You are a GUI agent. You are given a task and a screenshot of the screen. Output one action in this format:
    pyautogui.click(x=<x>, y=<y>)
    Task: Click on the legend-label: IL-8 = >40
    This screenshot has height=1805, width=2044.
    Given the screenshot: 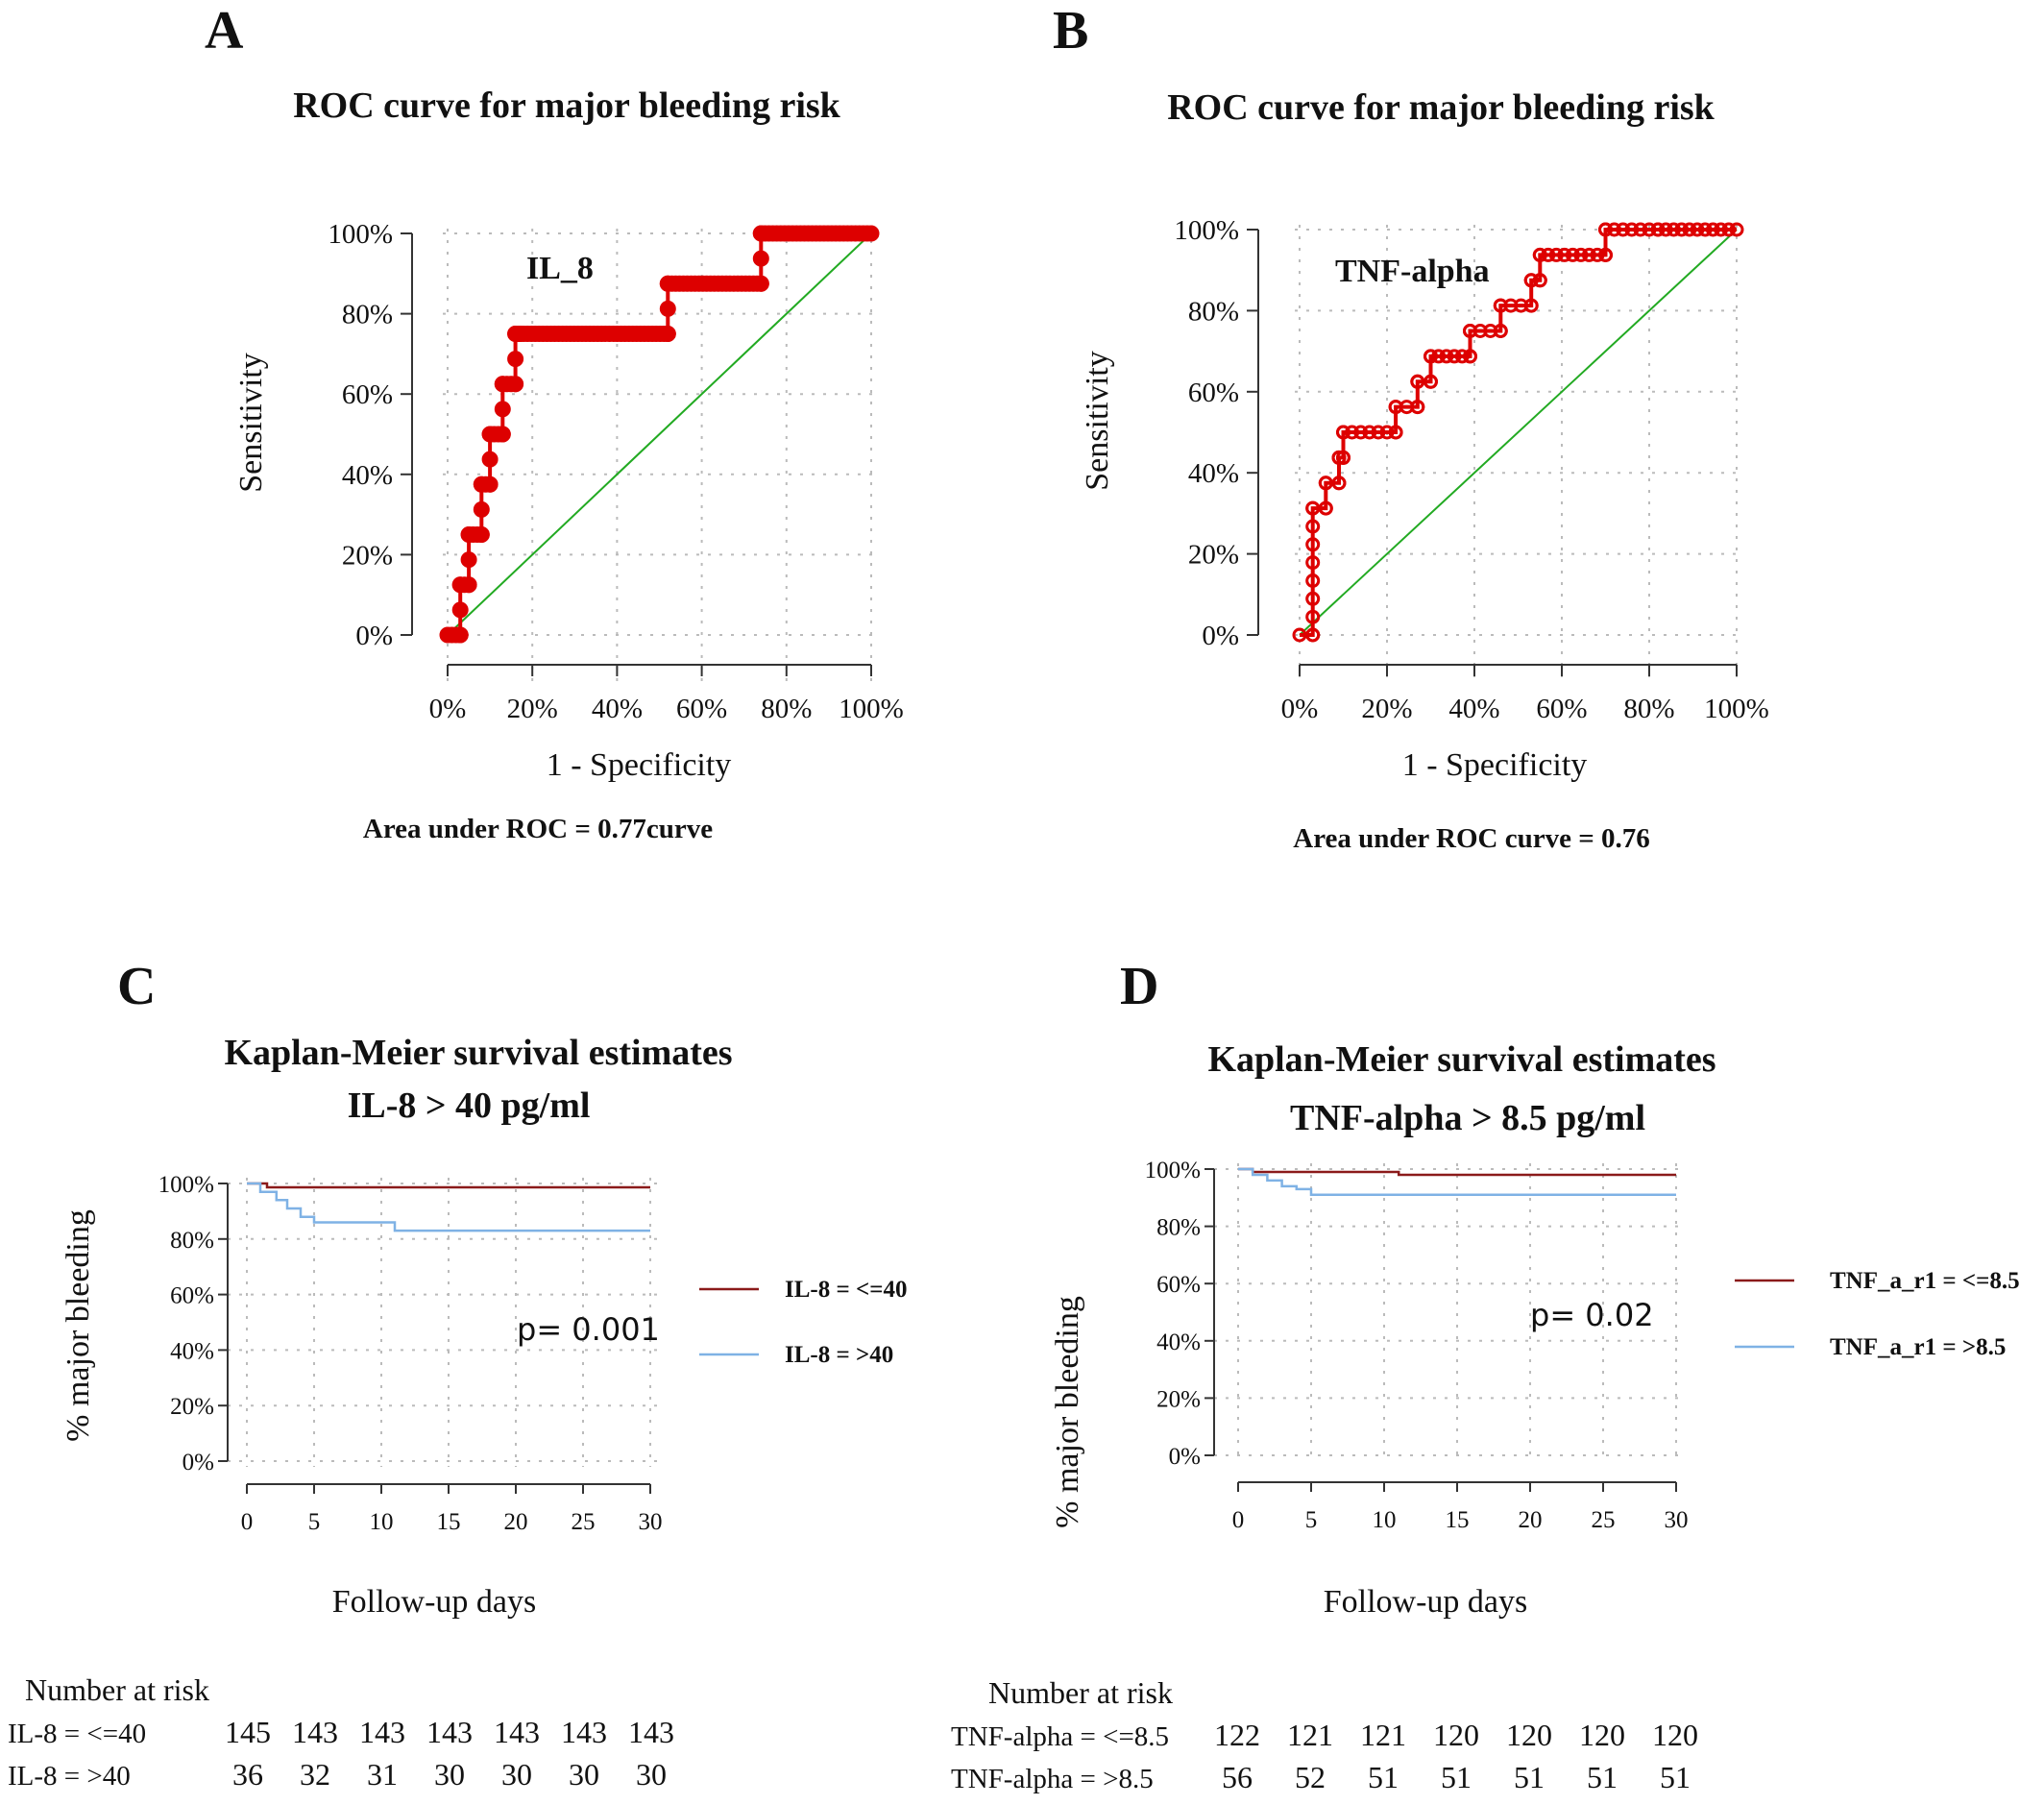 What is the action you would take?
    pyautogui.click(x=839, y=1355)
    